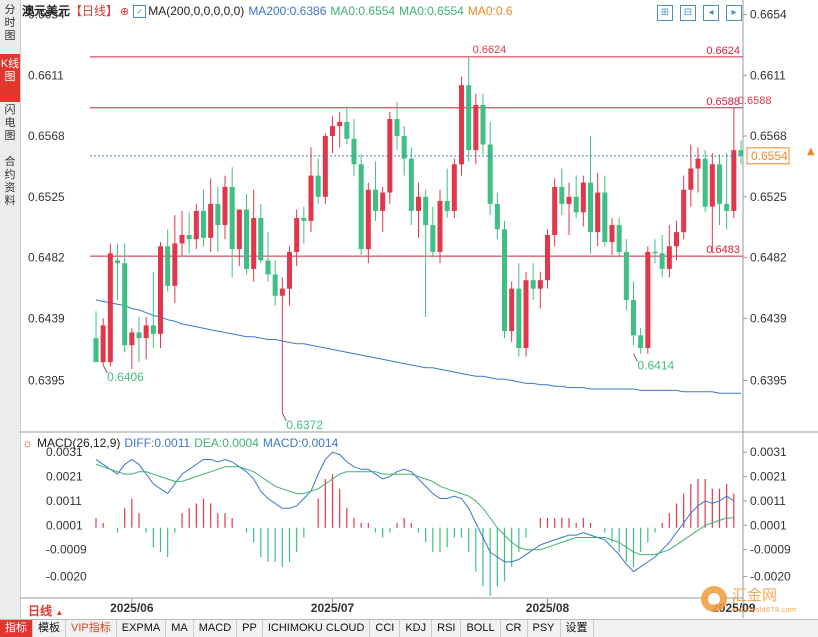  What do you see at coordinates (94, 11) in the screenshot?
I see `period-label: 【日线】` at bounding box center [94, 11].